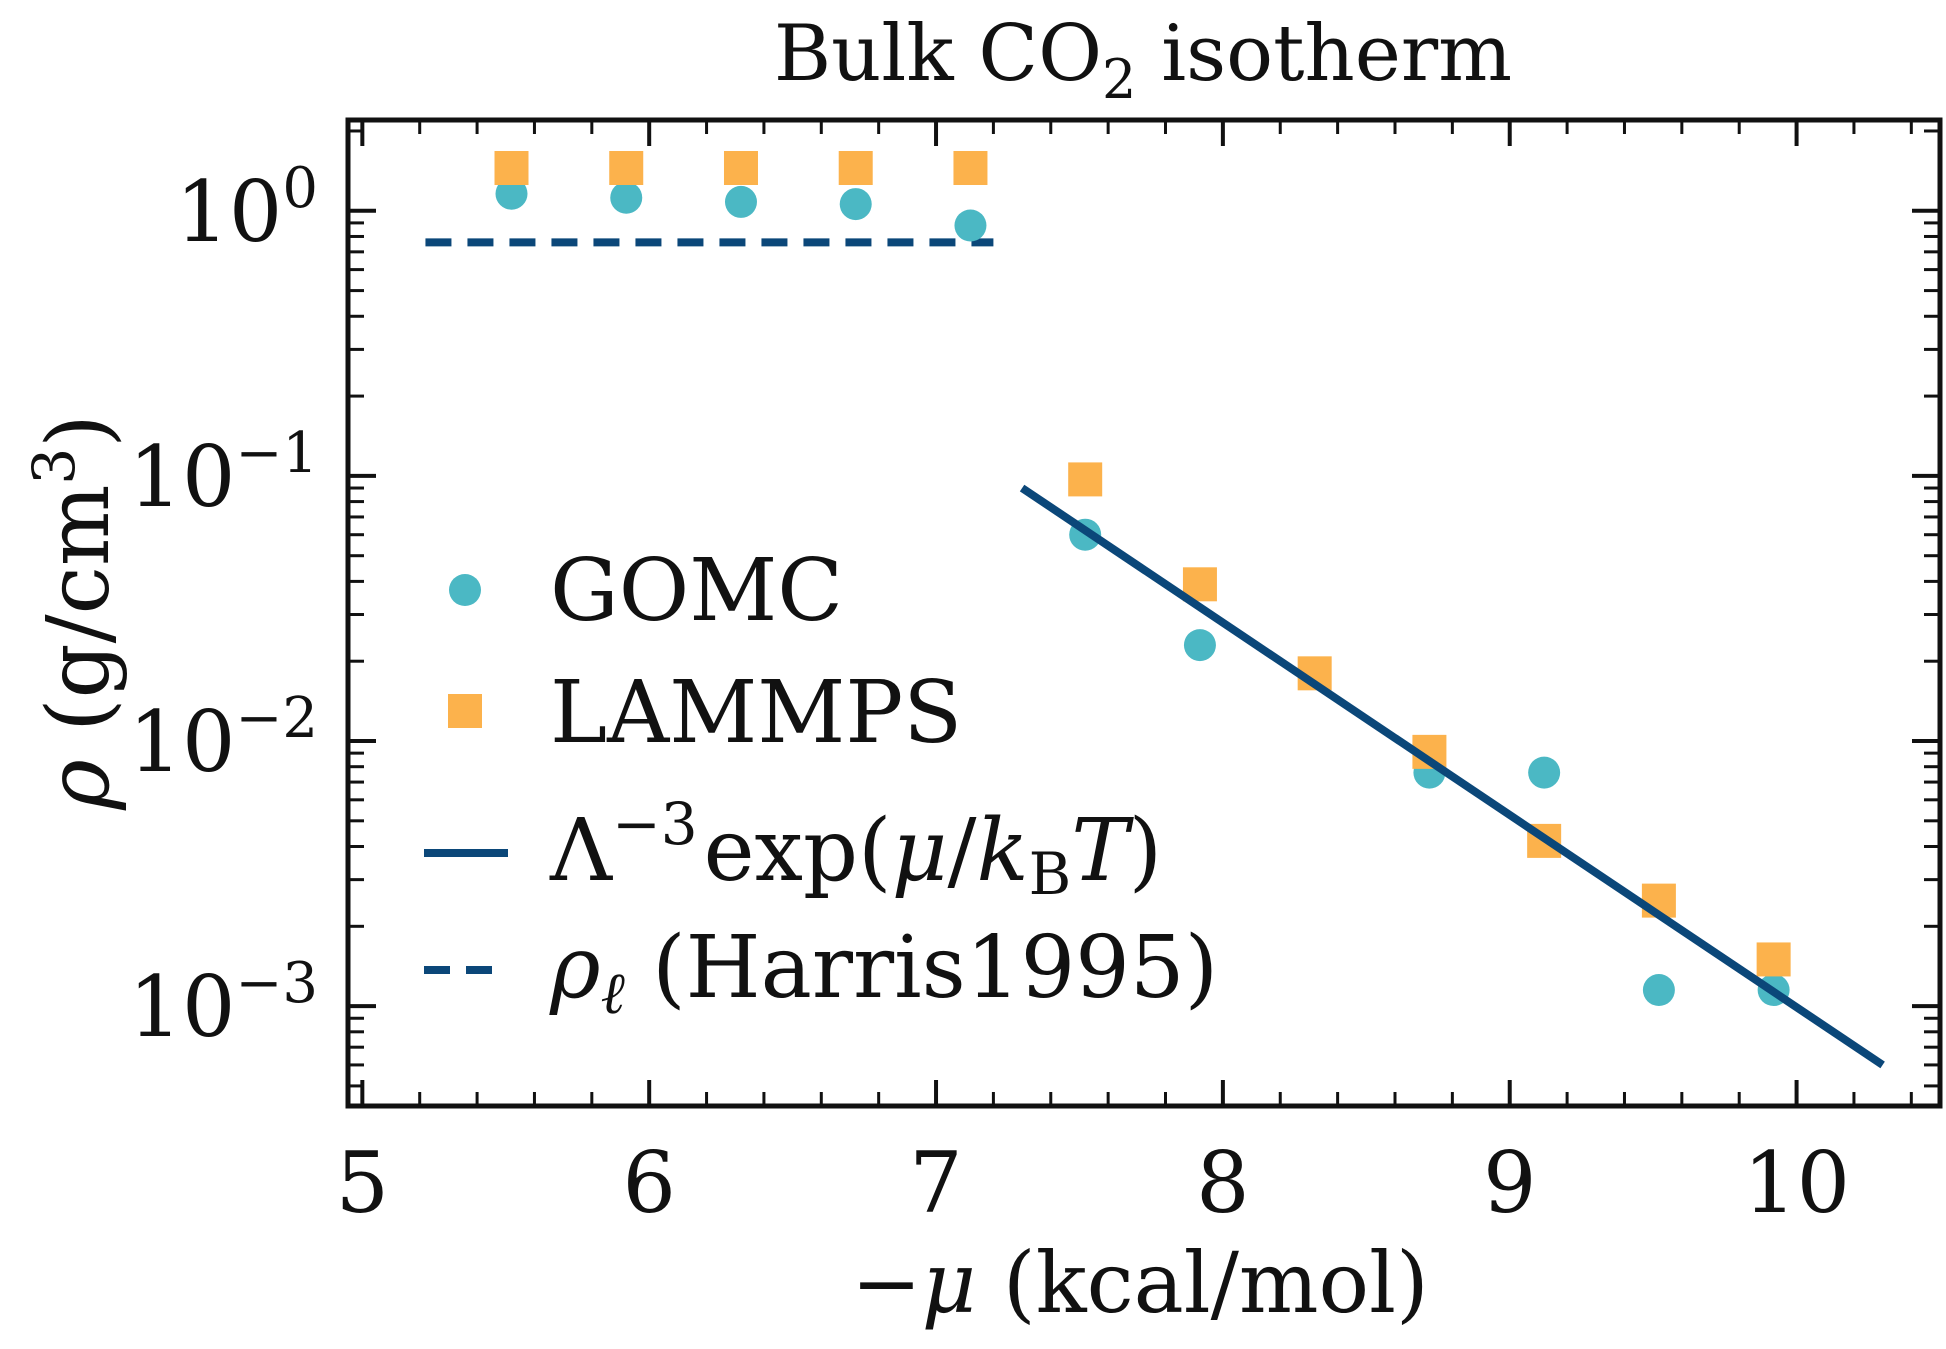  Describe the element at coordinates (648, 1183) in the screenshot. I see `x-tick-label: 6` at that location.